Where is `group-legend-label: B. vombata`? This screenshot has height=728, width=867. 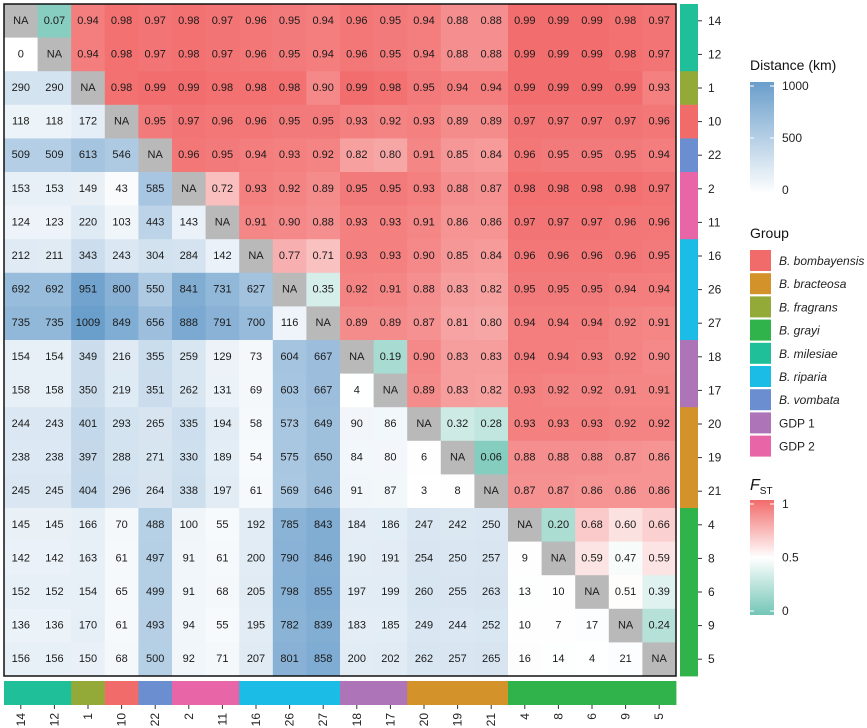 group-legend-label: B. vombata is located at coordinates (809, 400).